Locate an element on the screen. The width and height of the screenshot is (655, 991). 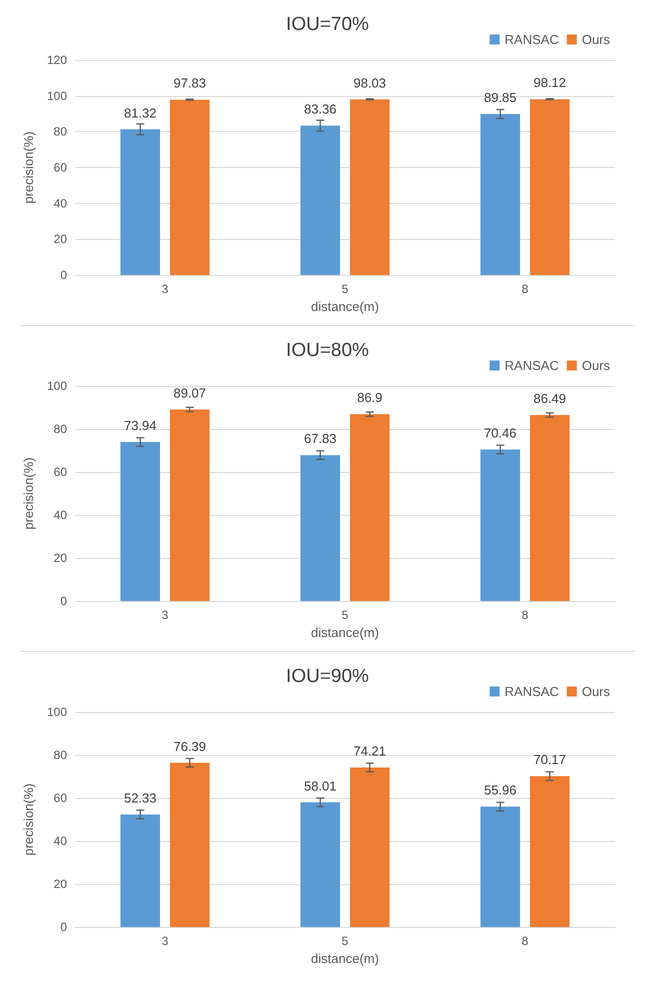
data-label: 73.94 is located at coordinates (140, 426).